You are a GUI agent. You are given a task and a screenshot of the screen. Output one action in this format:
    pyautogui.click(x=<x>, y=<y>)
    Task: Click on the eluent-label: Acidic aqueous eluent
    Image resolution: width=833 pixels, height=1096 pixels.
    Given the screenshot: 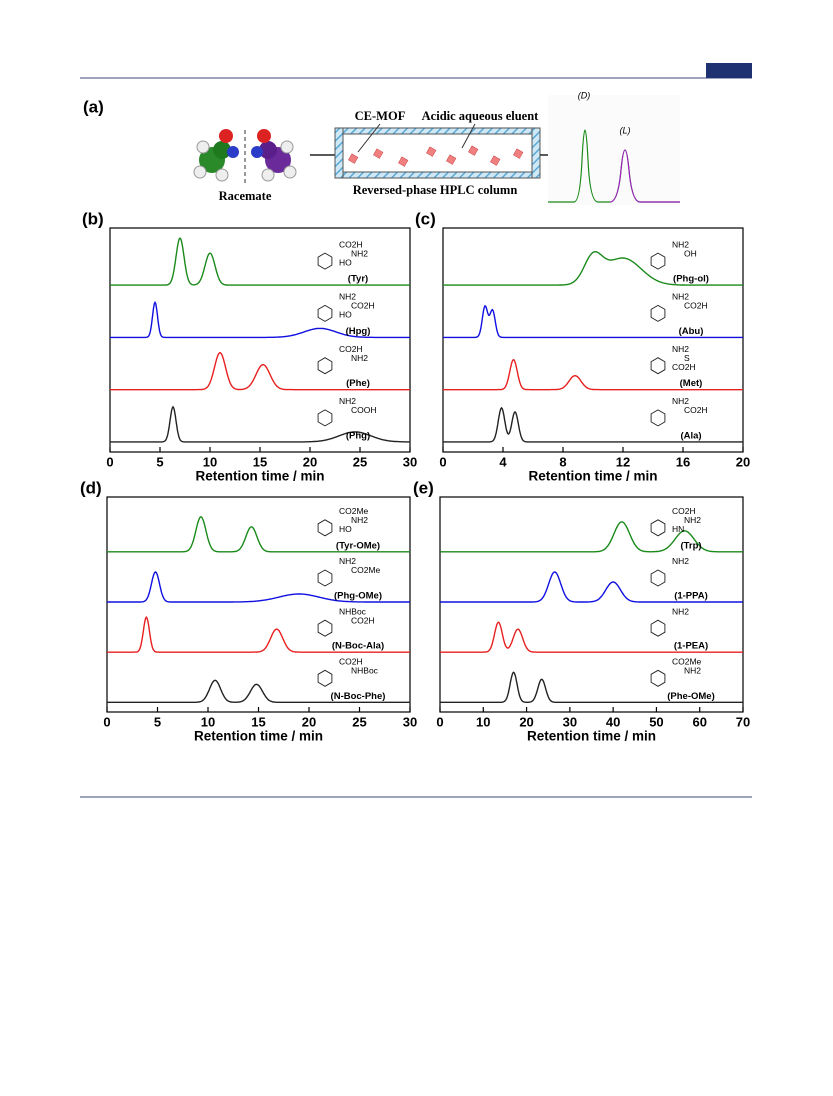 What is the action you would take?
    pyautogui.click(x=481, y=116)
    